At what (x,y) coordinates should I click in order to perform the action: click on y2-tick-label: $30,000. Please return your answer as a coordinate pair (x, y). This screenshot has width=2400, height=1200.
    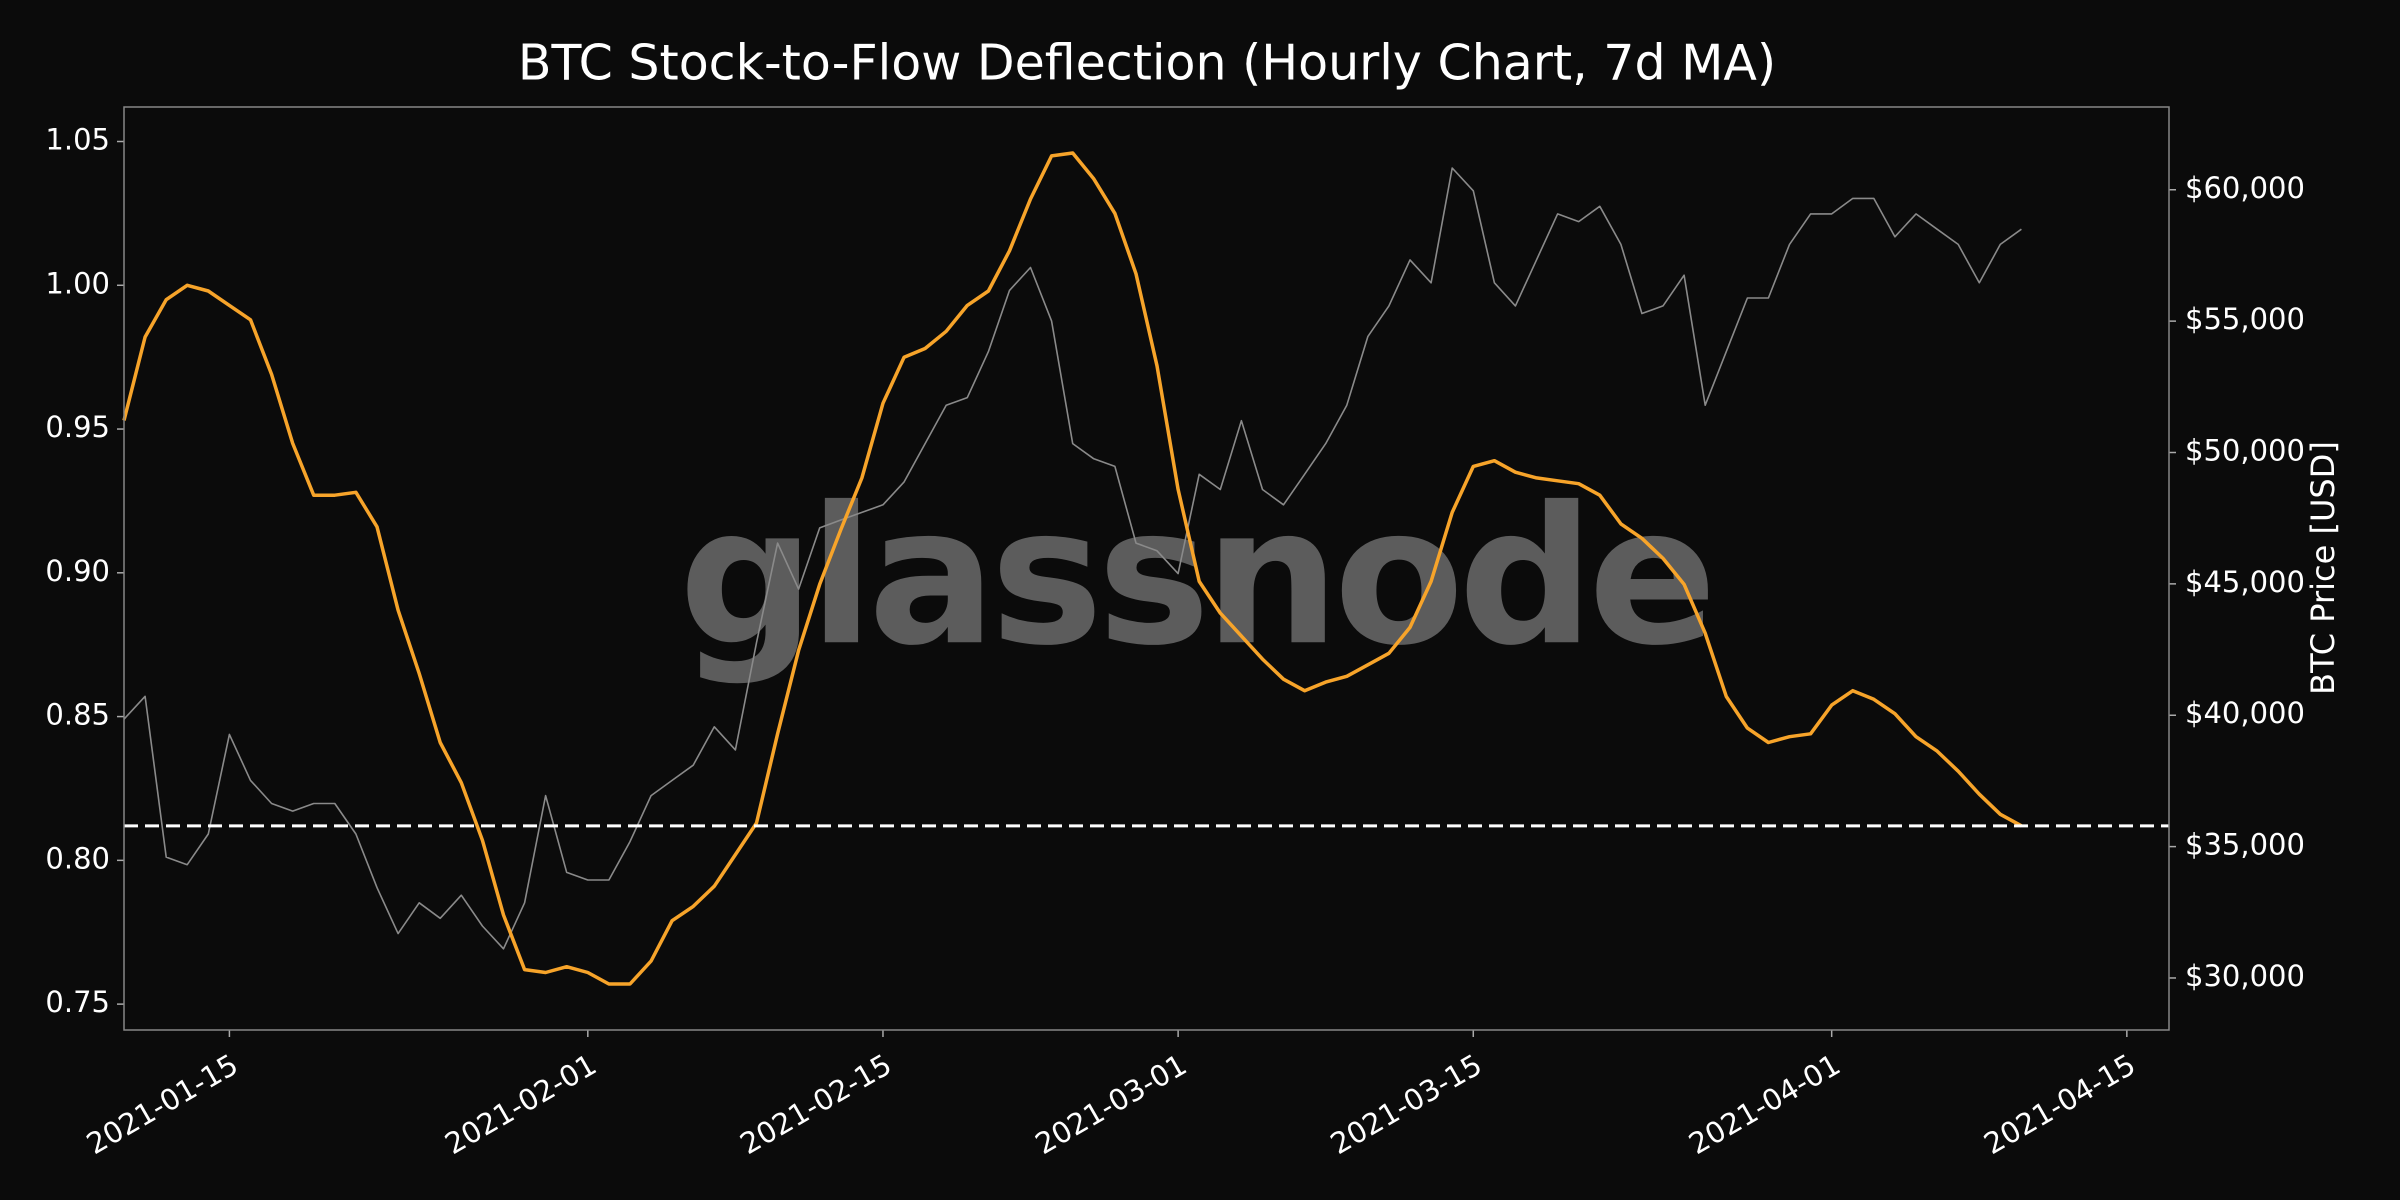
    Looking at the image, I should click on (2245, 976).